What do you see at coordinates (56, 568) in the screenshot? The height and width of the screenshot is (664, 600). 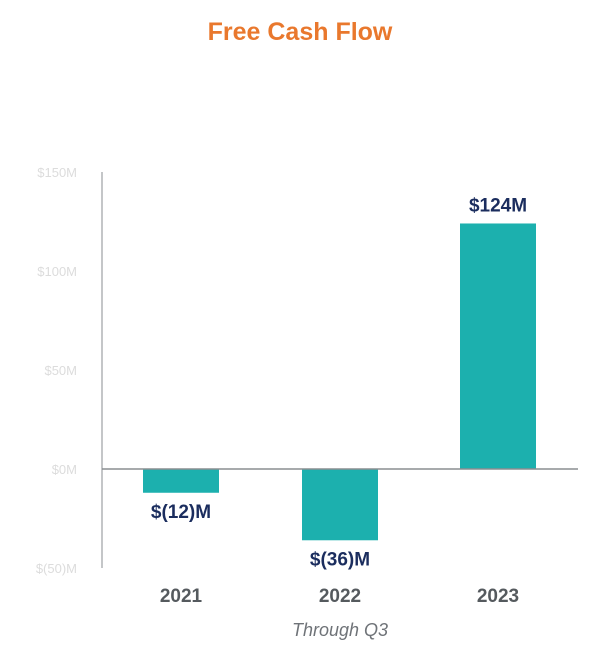 I see `y-tick-label: $(50)M` at bounding box center [56, 568].